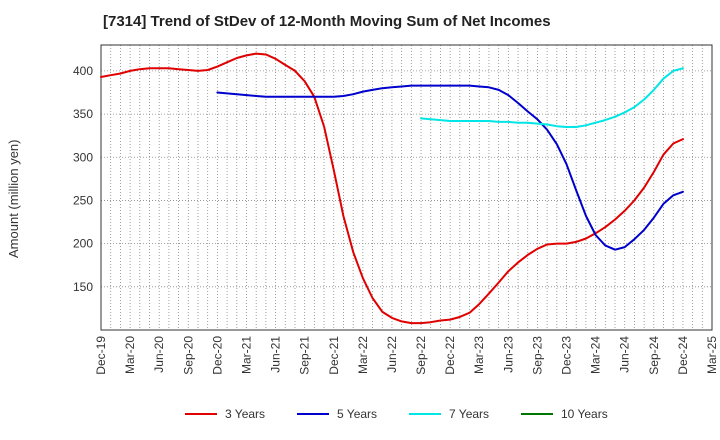 This screenshot has height=440, width=720. I want to click on y-tick-label: 150, so click(83, 287).